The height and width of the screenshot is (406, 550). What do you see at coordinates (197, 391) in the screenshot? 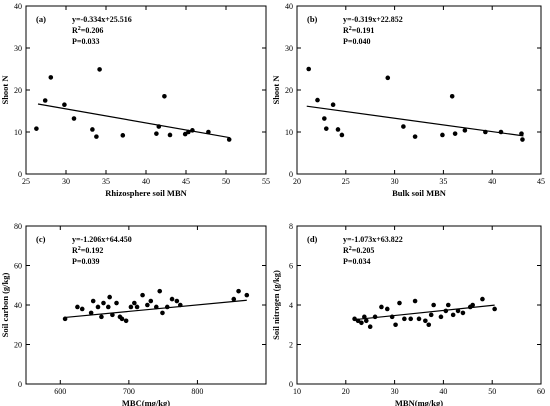
I see `x-tick-label: 800` at bounding box center [197, 391].